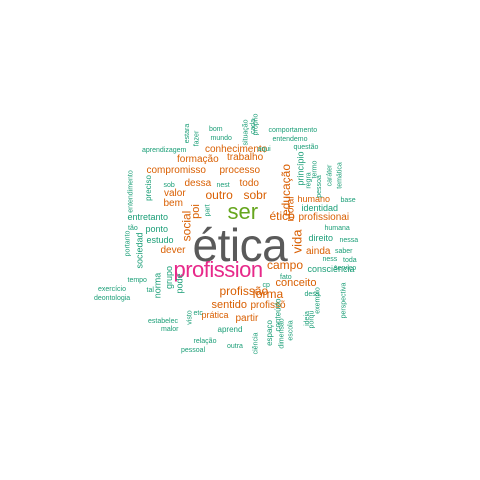 Image resolution: width=480 pixels, height=480 pixels. I want to click on word-dessa: dessa, so click(198, 183).